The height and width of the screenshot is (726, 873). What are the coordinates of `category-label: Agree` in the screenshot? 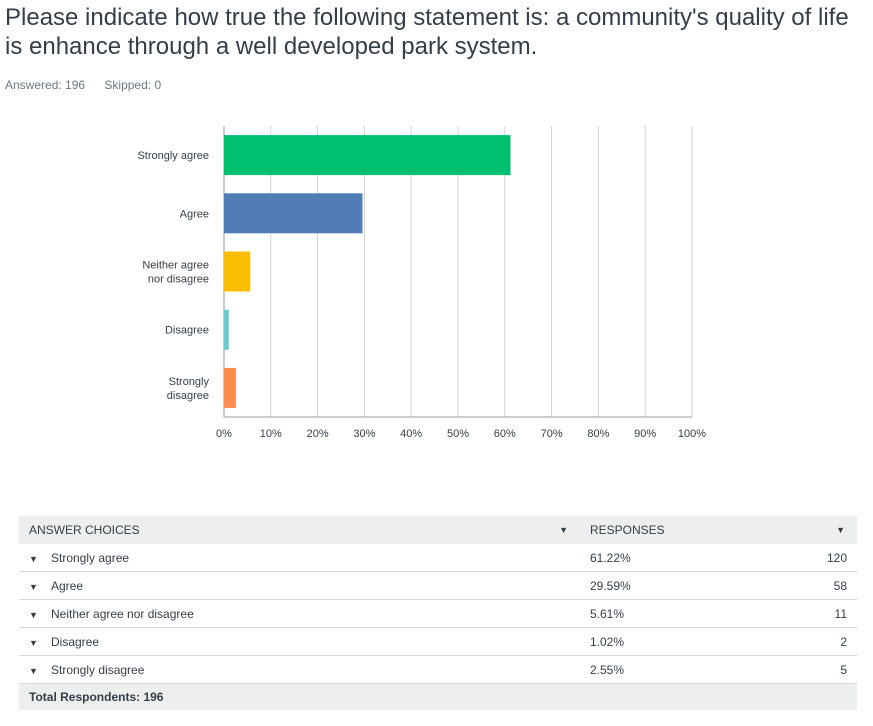 It's located at (194, 214).